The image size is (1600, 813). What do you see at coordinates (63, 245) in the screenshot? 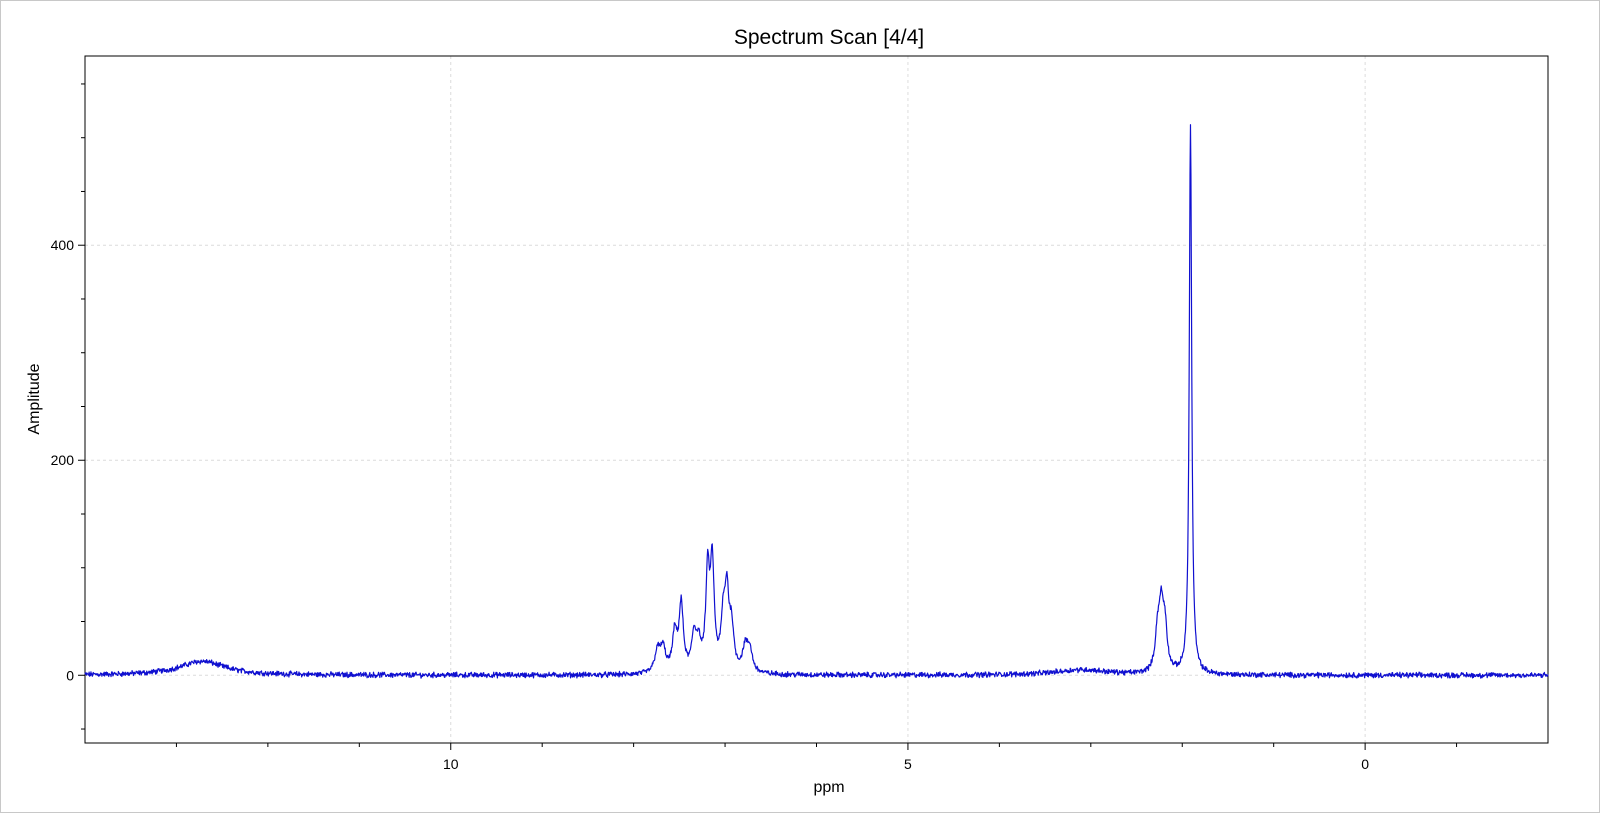
I see `y-tick-label: 400` at bounding box center [63, 245].